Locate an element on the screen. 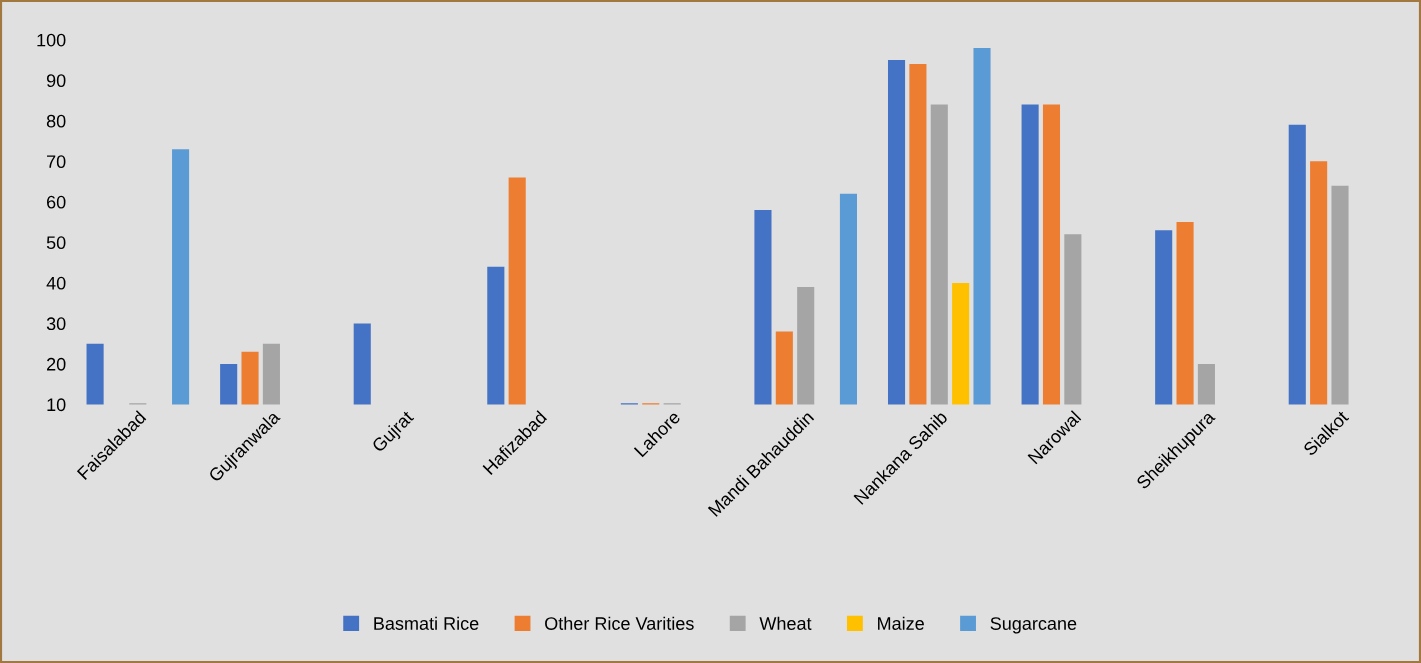 This screenshot has height=663, width=1421. legend-label: Wheat is located at coordinates (785, 623).